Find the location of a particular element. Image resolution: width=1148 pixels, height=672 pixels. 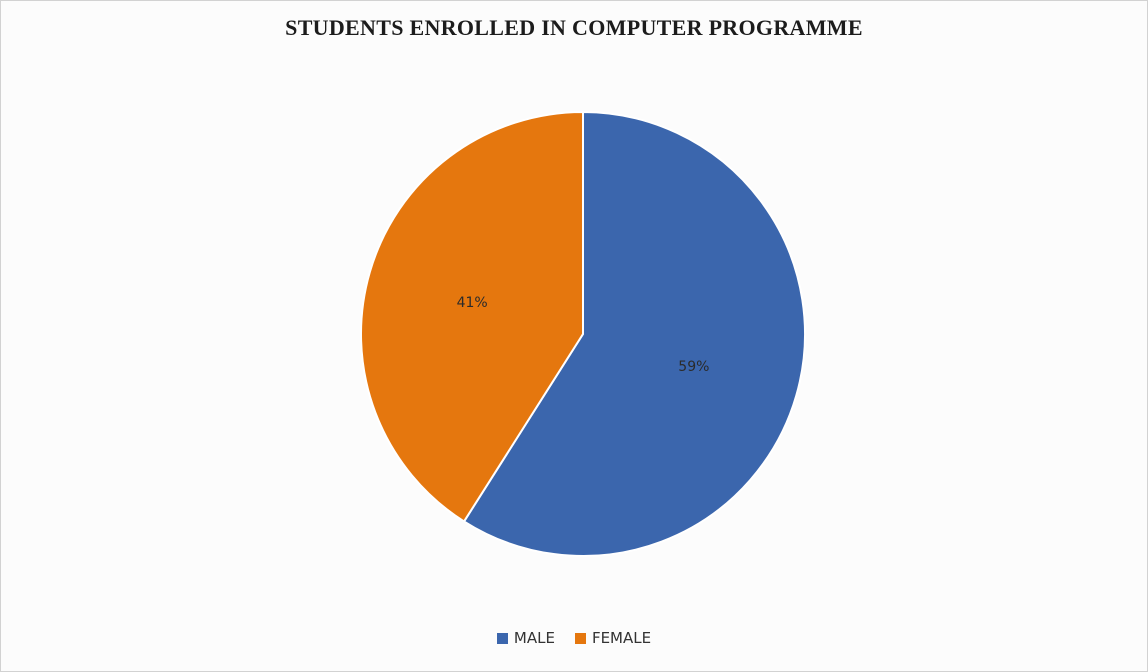

legend-label-male: MALE is located at coordinates (534, 638).